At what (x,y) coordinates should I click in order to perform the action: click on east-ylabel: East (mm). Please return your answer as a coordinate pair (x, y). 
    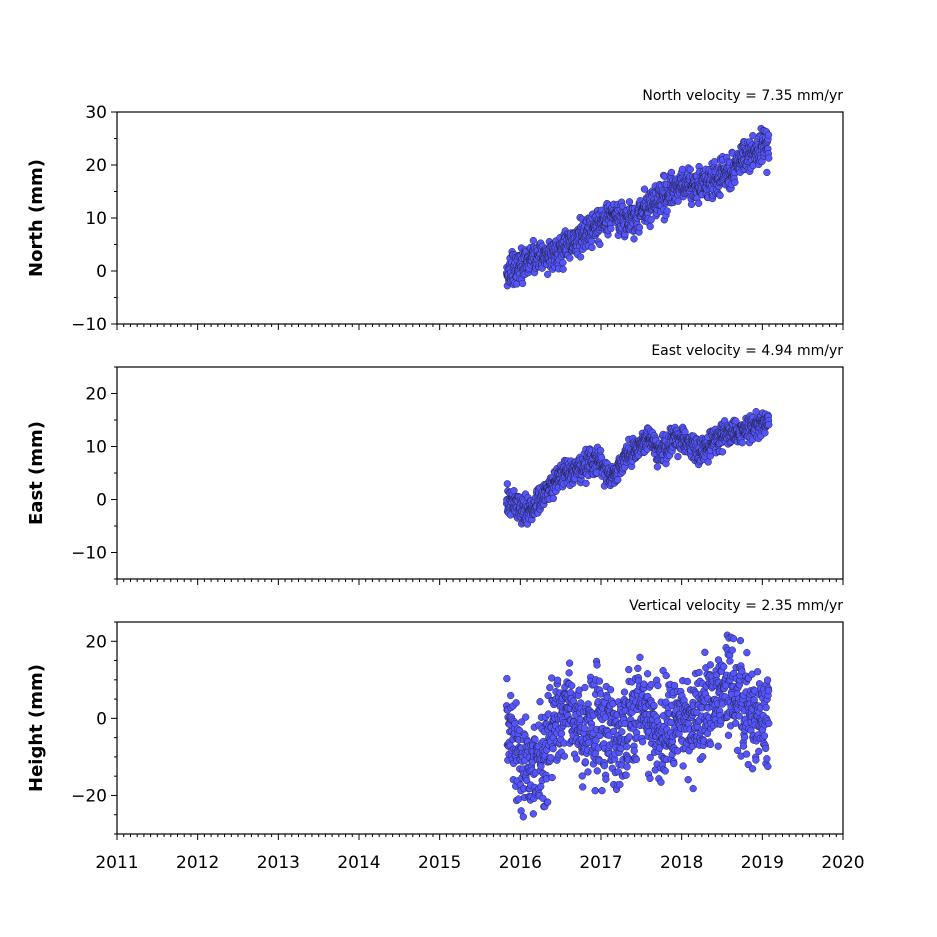
    Looking at the image, I should click on (36, 473).